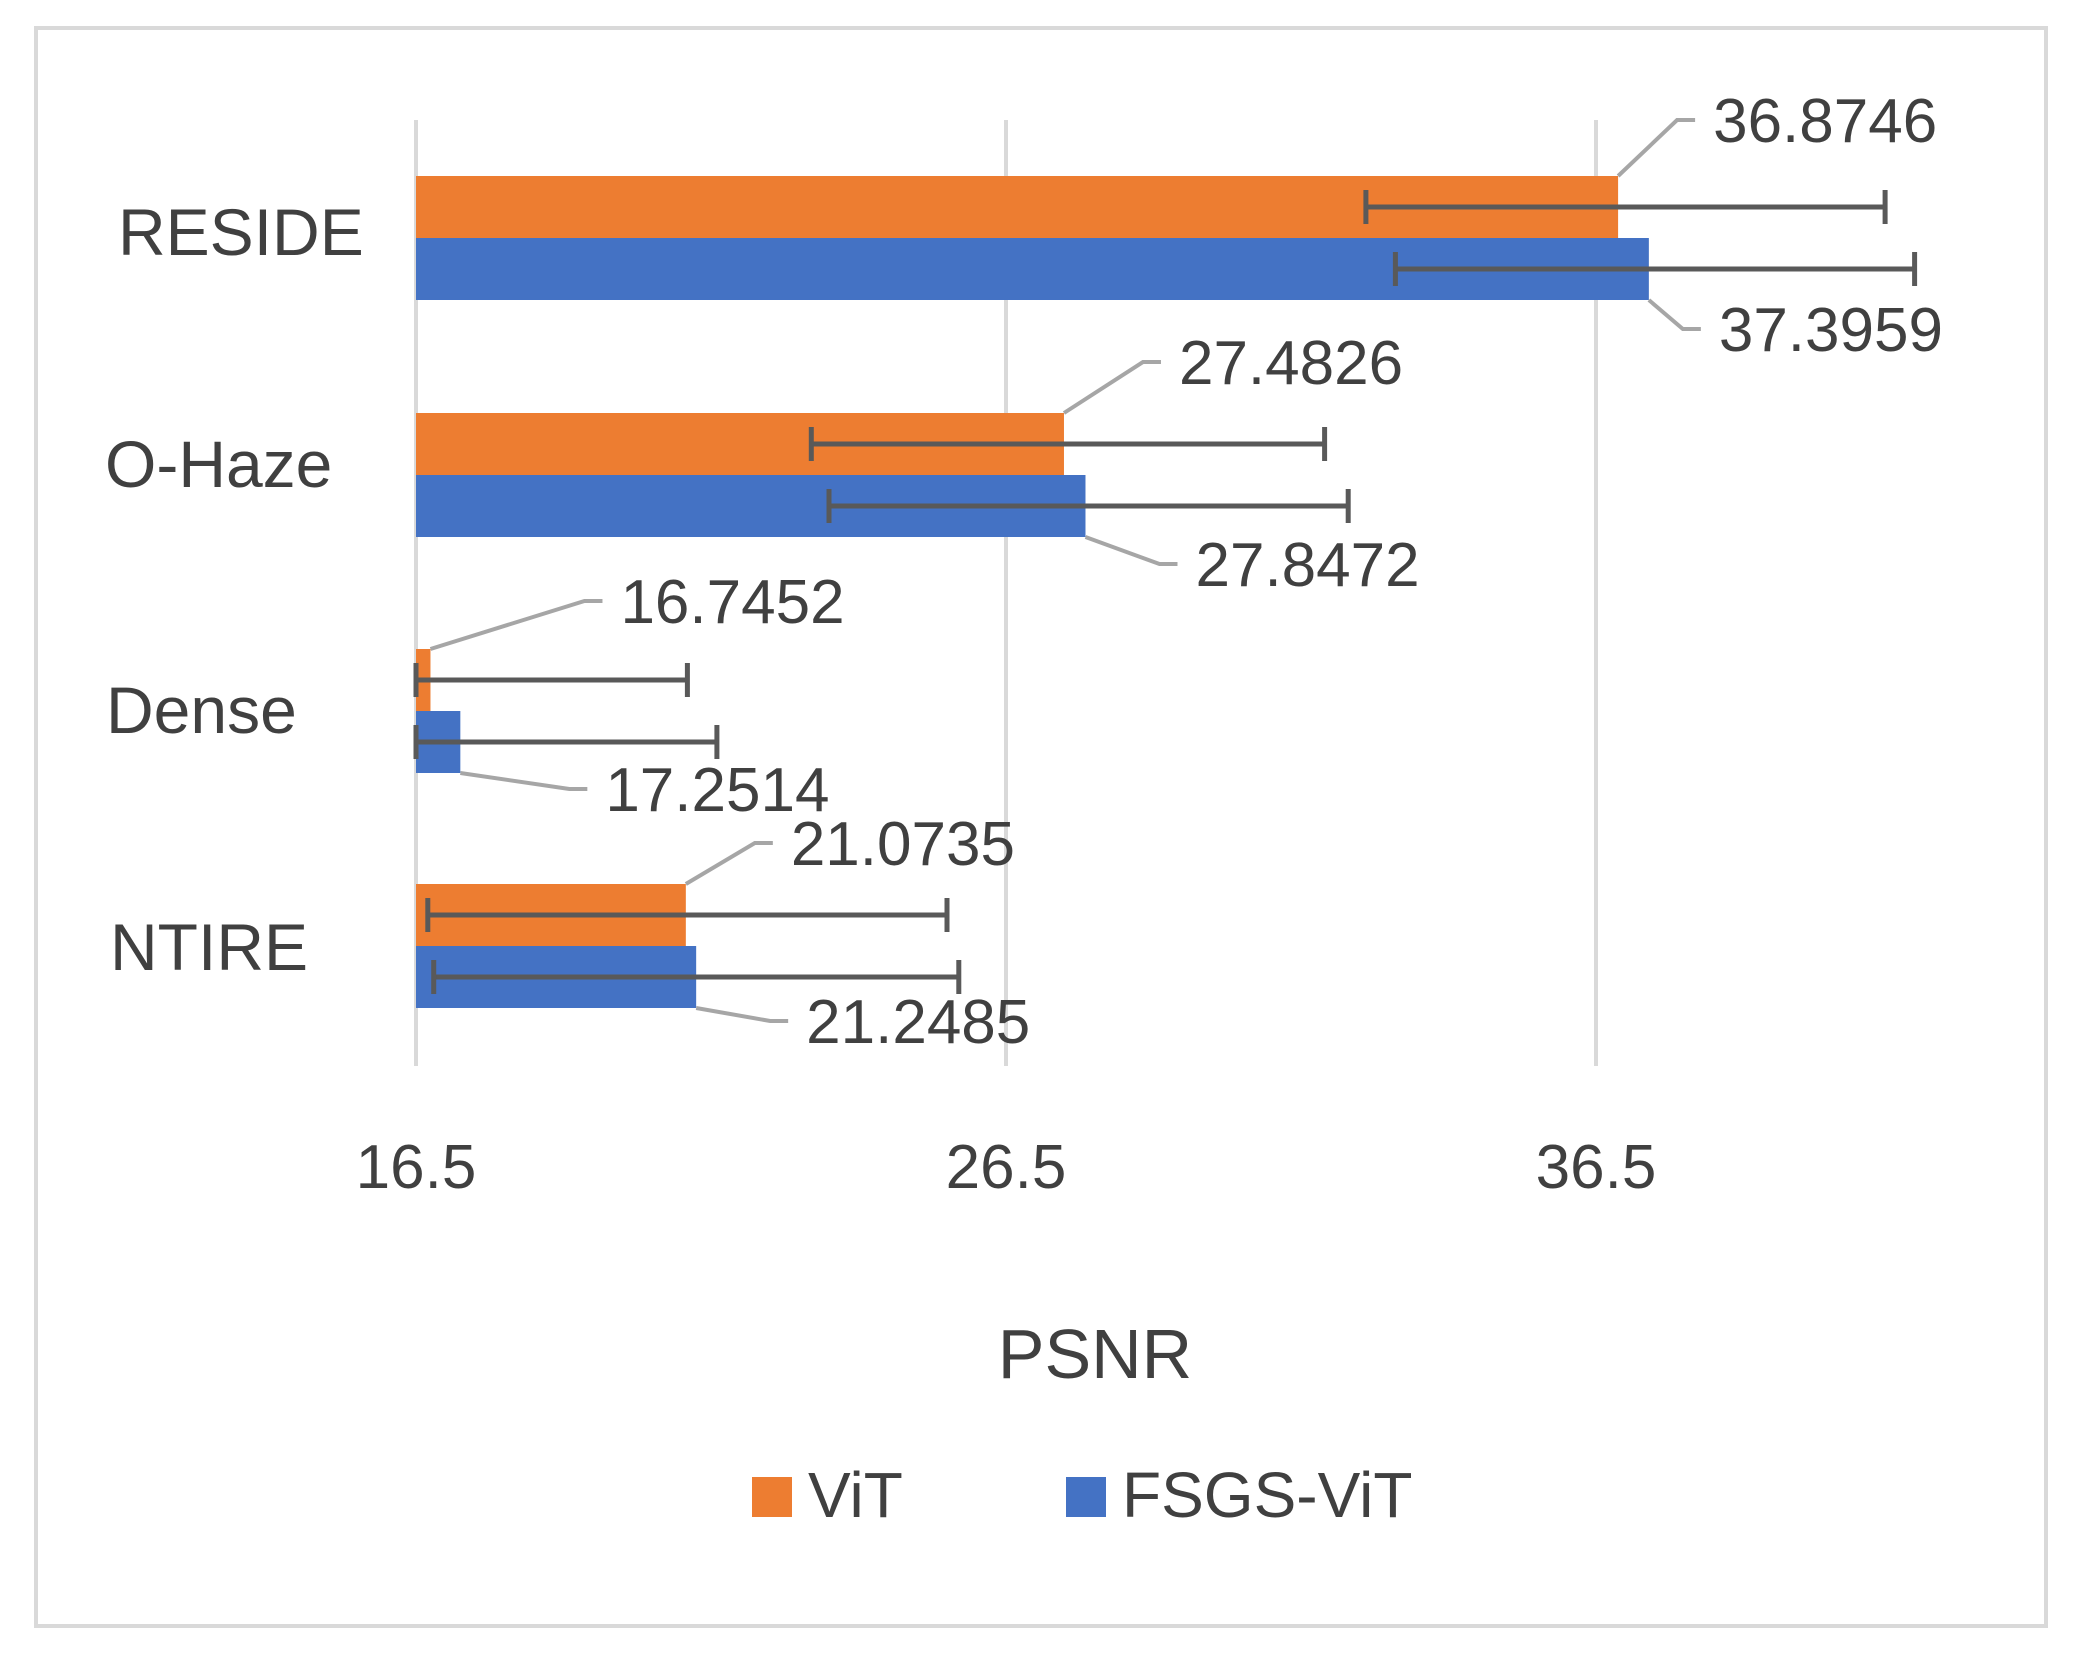 The width and height of the screenshot is (2082, 1656). I want to click on data-label: 21.2485, so click(918, 1022).